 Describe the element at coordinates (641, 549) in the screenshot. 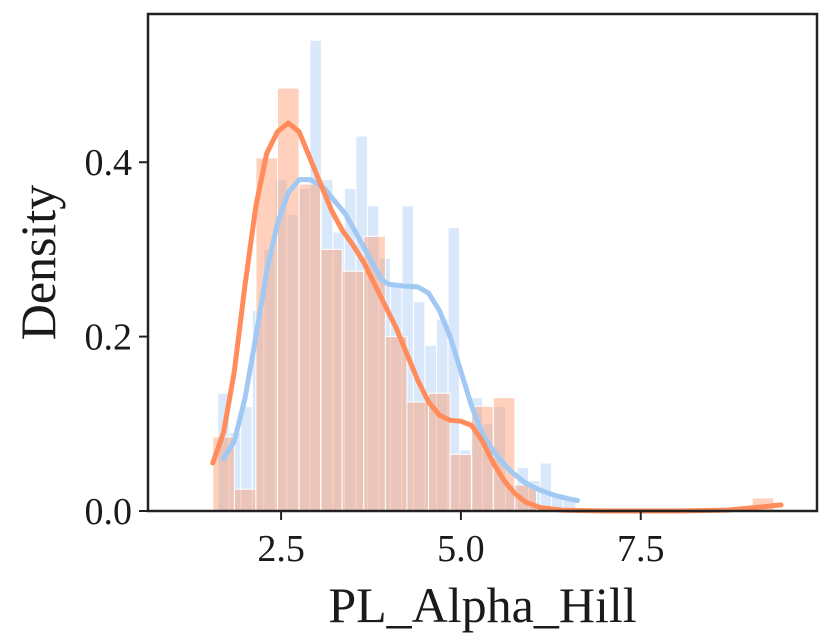

I see `x-tick-label: 7.5` at that location.